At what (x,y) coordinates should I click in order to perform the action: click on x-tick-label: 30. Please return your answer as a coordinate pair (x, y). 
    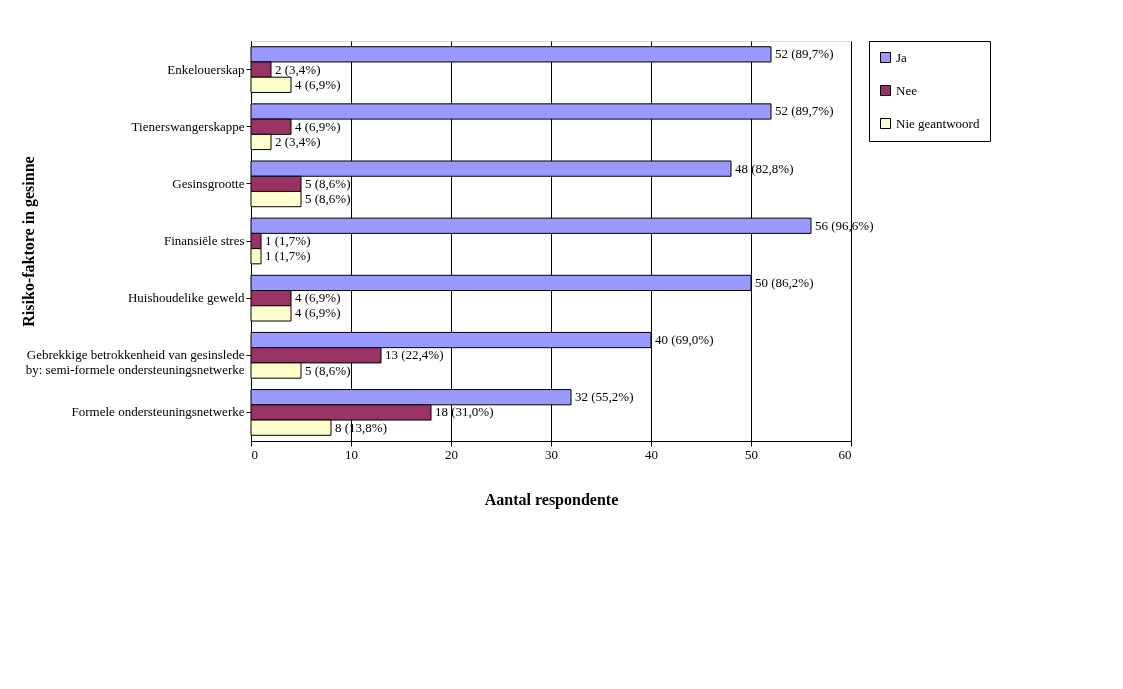
    Looking at the image, I should click on (551, 454).